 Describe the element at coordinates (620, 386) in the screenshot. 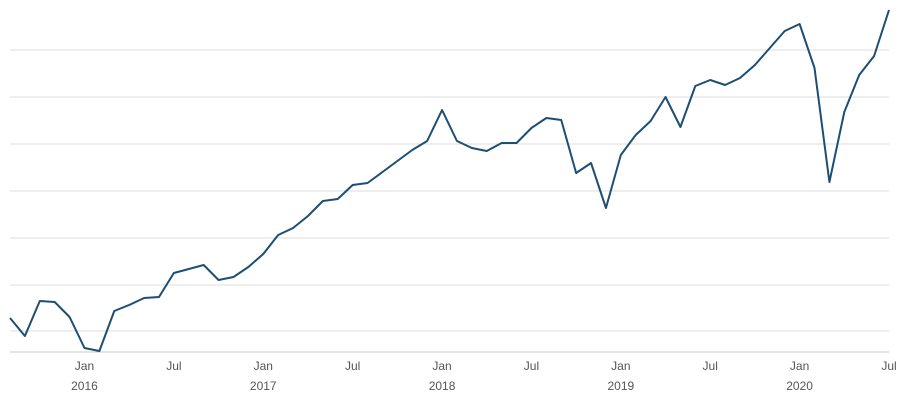

I see `x-year-label: 2019` at that location.